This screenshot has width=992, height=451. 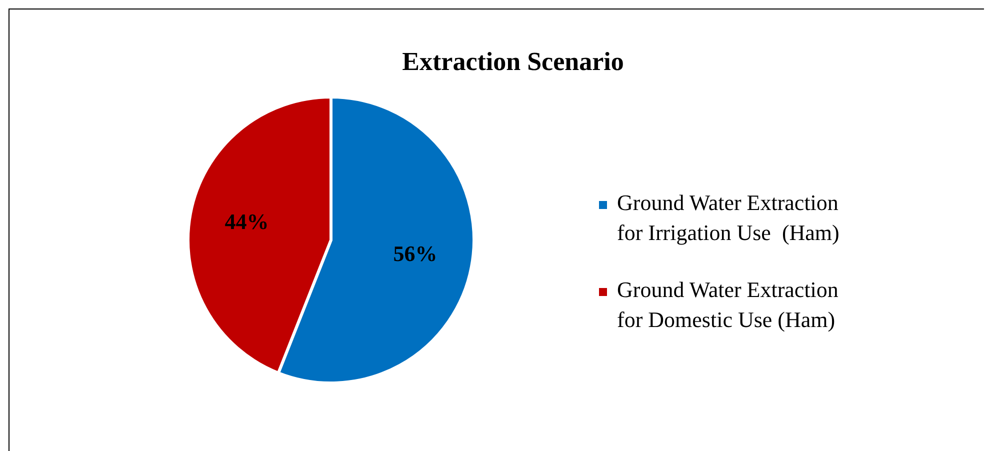 What do you see at coordinates (246, 221) in the screenshot?
I see `data-label: 44%` at bounding box center [246, 221].